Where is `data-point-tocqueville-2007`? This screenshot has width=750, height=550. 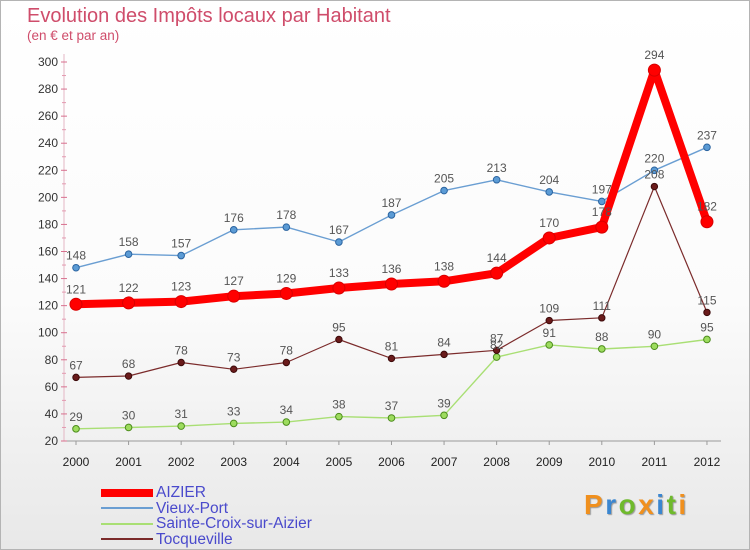
data-point-tocqueville-2007 is located at coordinates (444, 354).